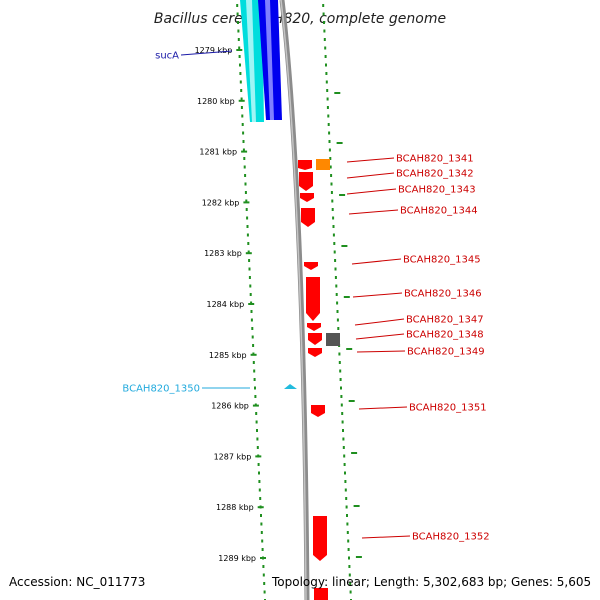  I want to click on gene-1348-overlap, so click(333, 339).